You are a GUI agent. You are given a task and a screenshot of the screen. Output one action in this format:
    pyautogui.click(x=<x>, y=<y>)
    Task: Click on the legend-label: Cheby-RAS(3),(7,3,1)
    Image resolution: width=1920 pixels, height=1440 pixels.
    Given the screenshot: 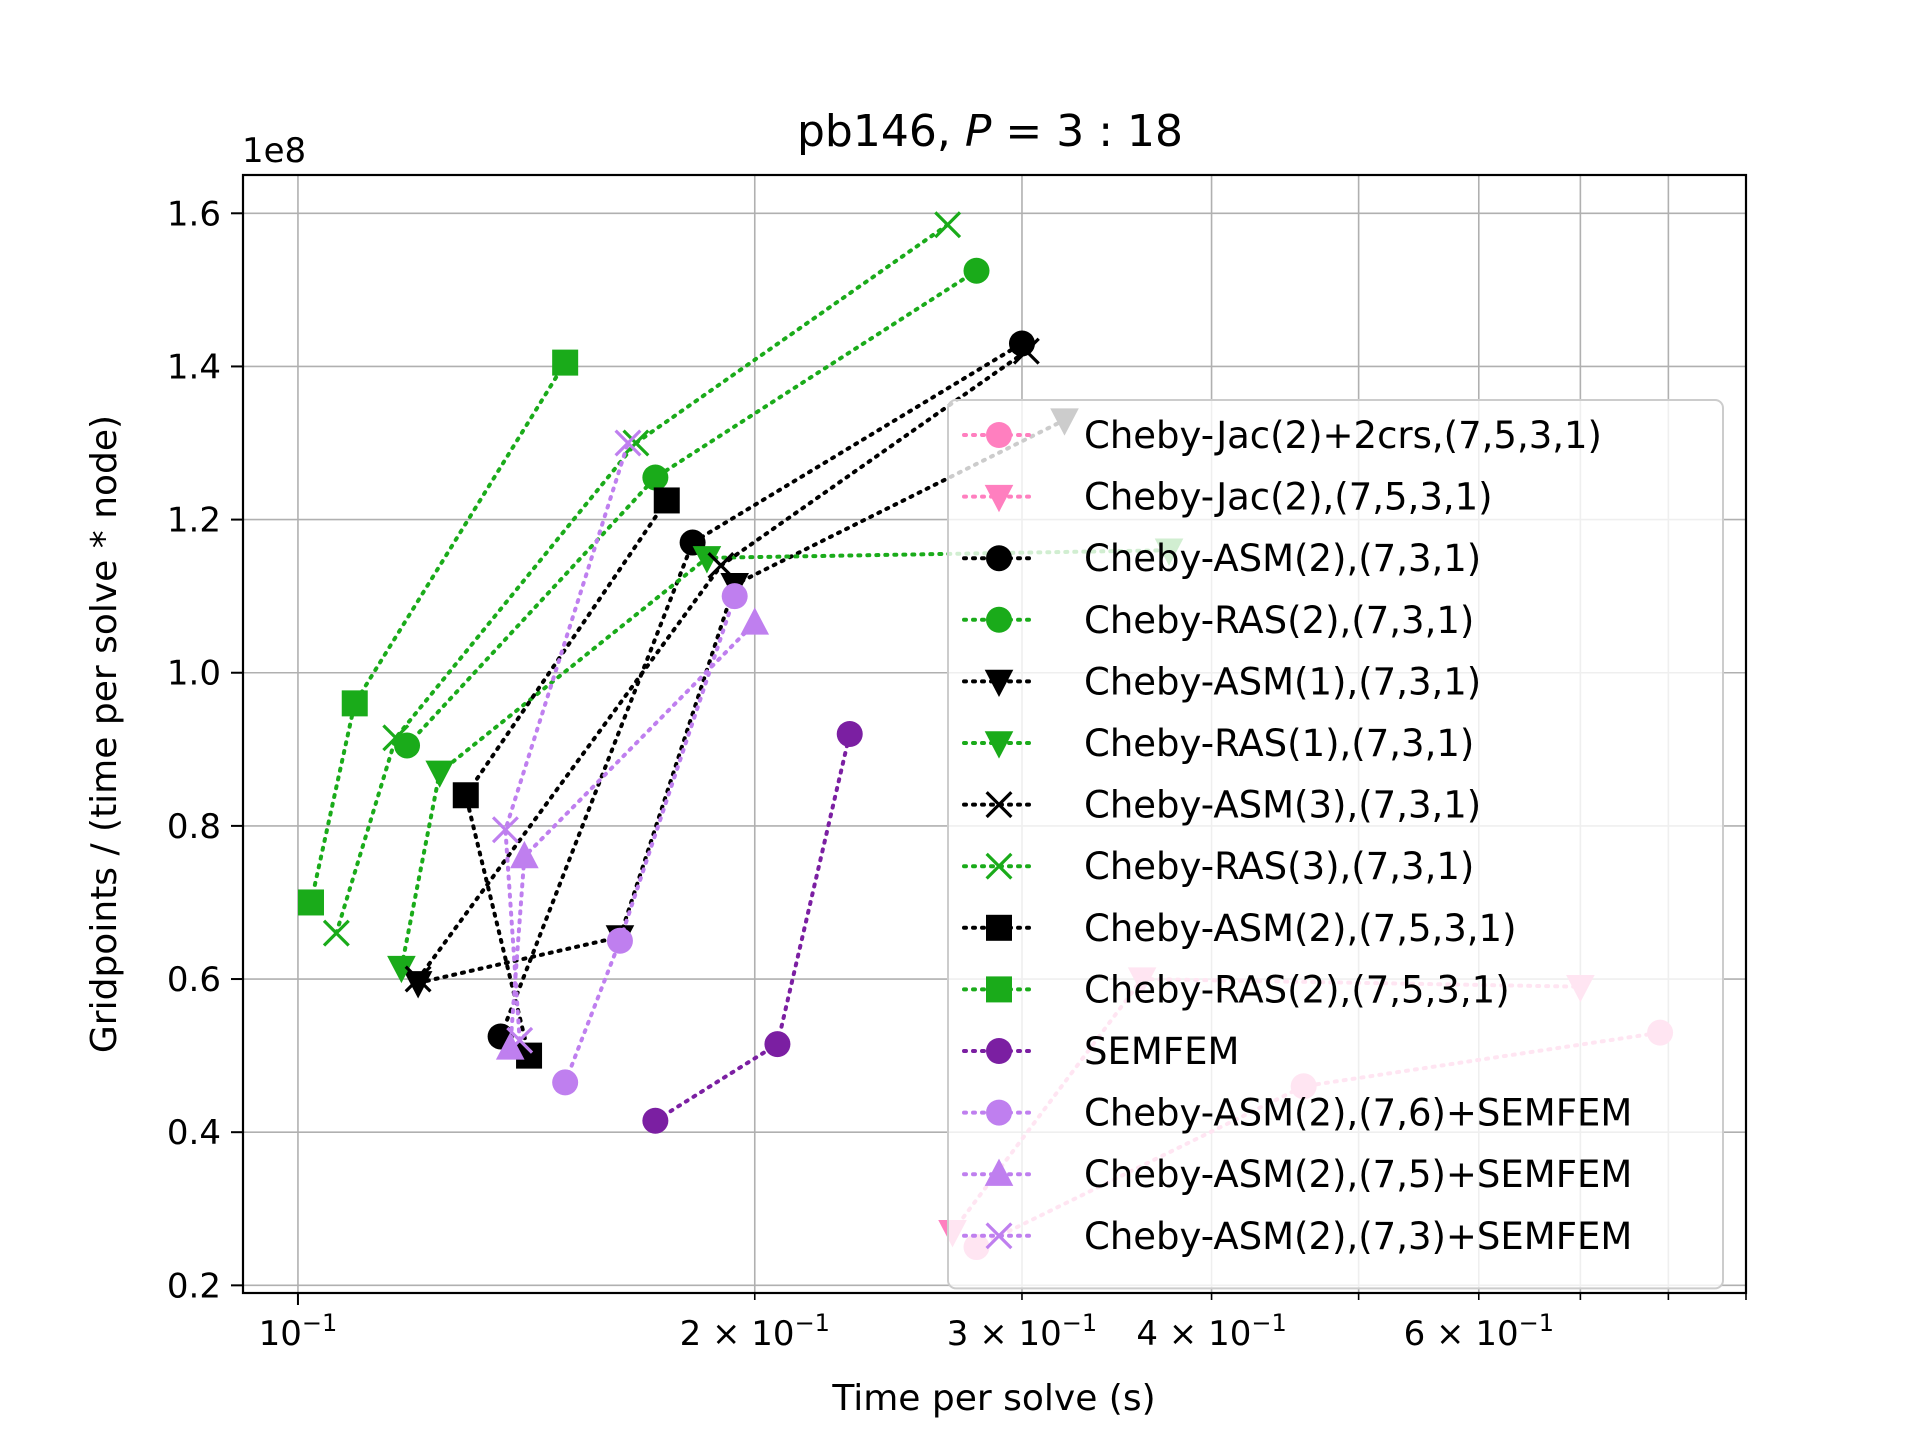 What is the action you would take?
    pyautogui.click(x=1279, y=866)
    